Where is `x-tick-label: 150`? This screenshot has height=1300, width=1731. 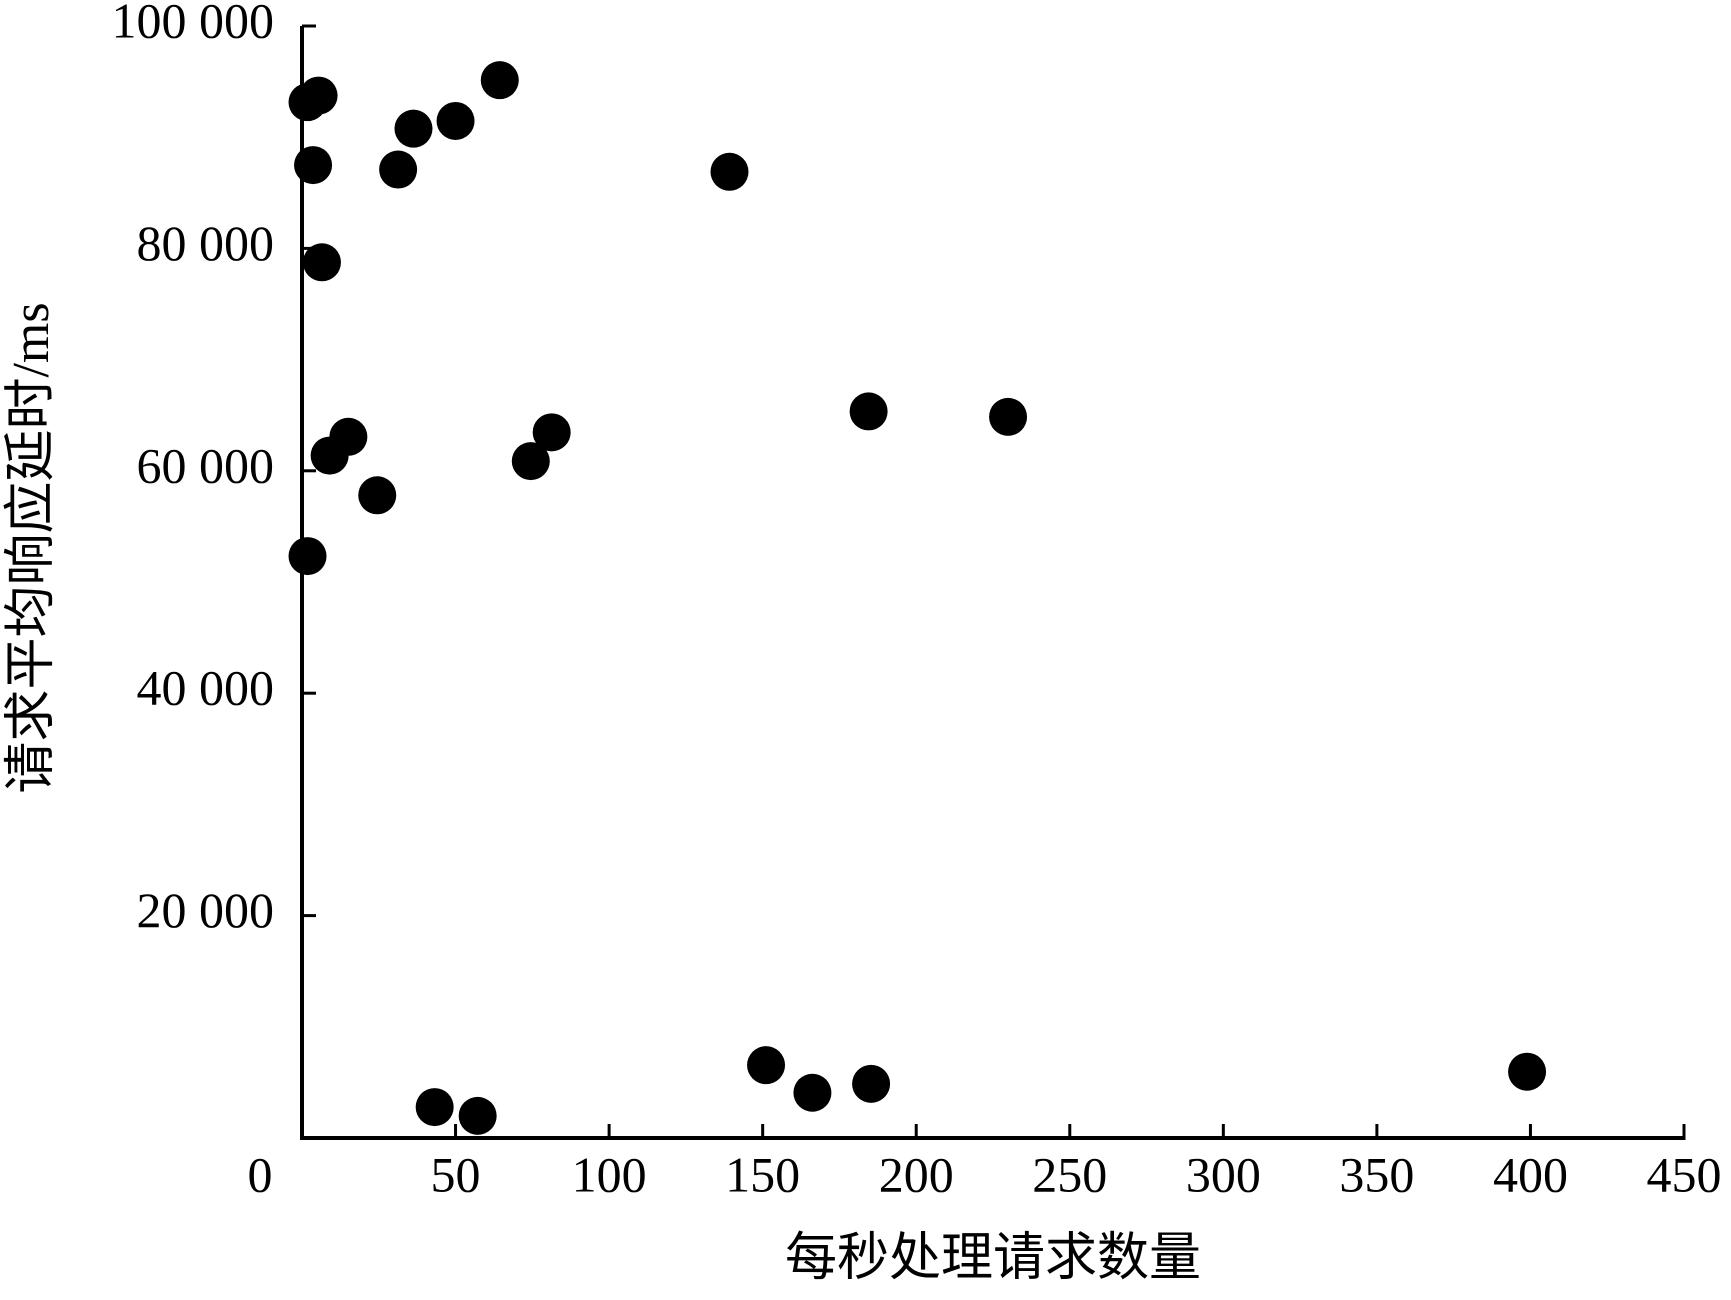 x-tick-label: 150 is located at coordinates (762, 1174).